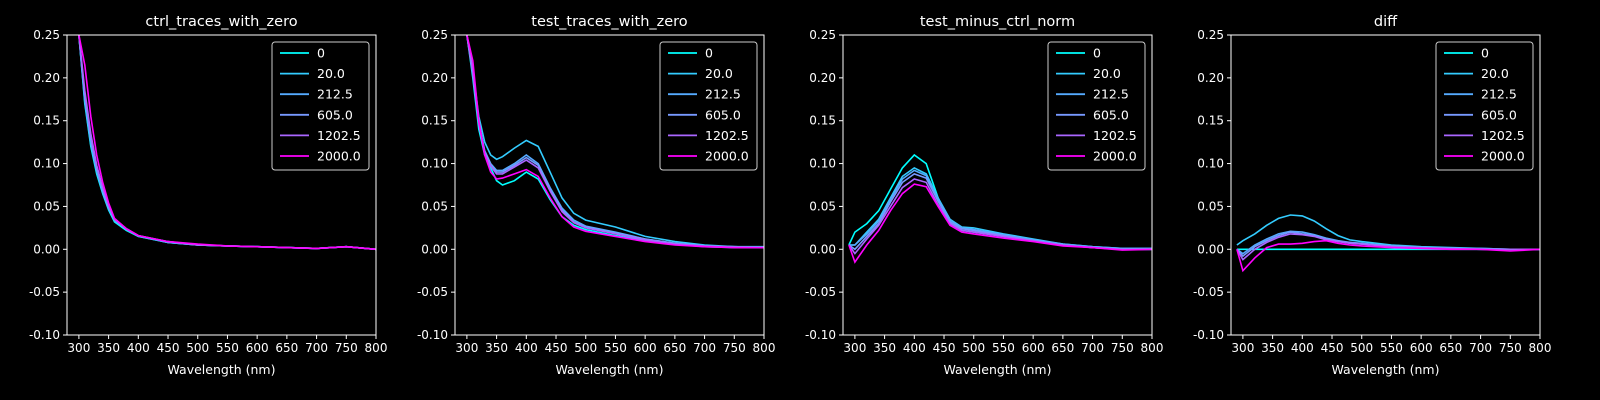  I want to click on chart-title: diff, so click(1386, 22).